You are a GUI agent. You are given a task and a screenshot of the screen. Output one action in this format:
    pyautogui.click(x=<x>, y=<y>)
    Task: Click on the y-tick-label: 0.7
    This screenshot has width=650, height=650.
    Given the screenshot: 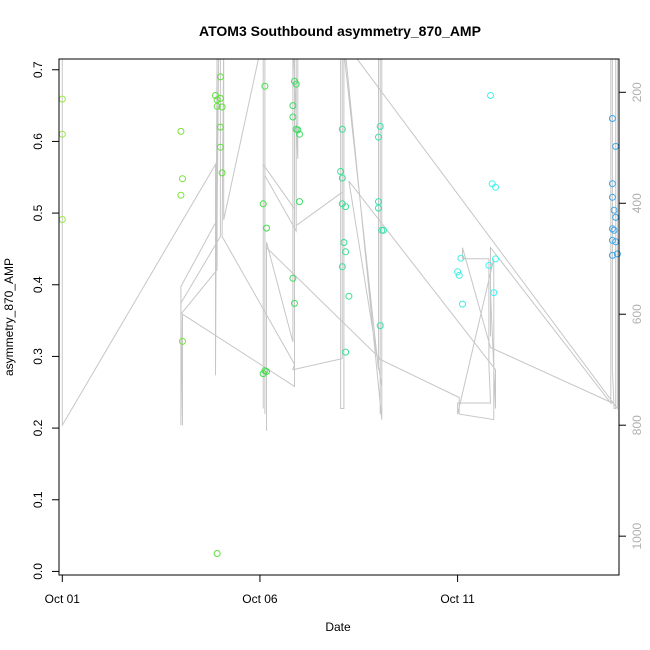 What is the action you would take?
    pyautogui.click(x=38, y=69)
    